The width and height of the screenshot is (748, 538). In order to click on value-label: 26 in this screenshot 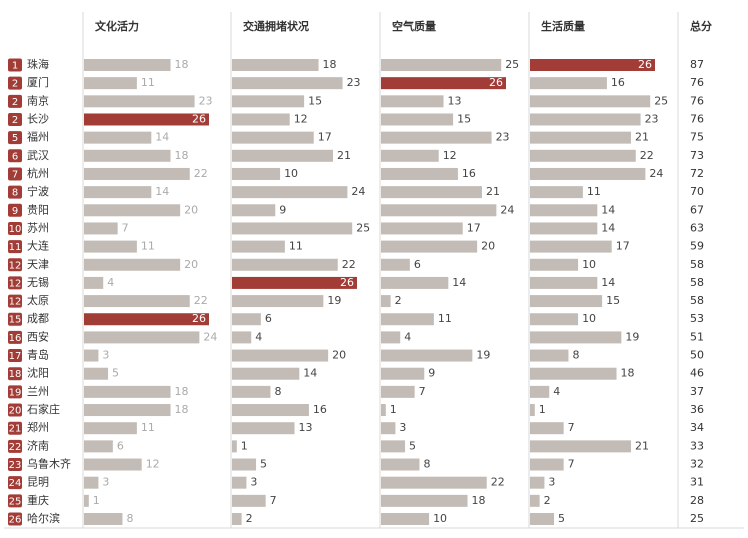, I will do `click(199, 118)`.